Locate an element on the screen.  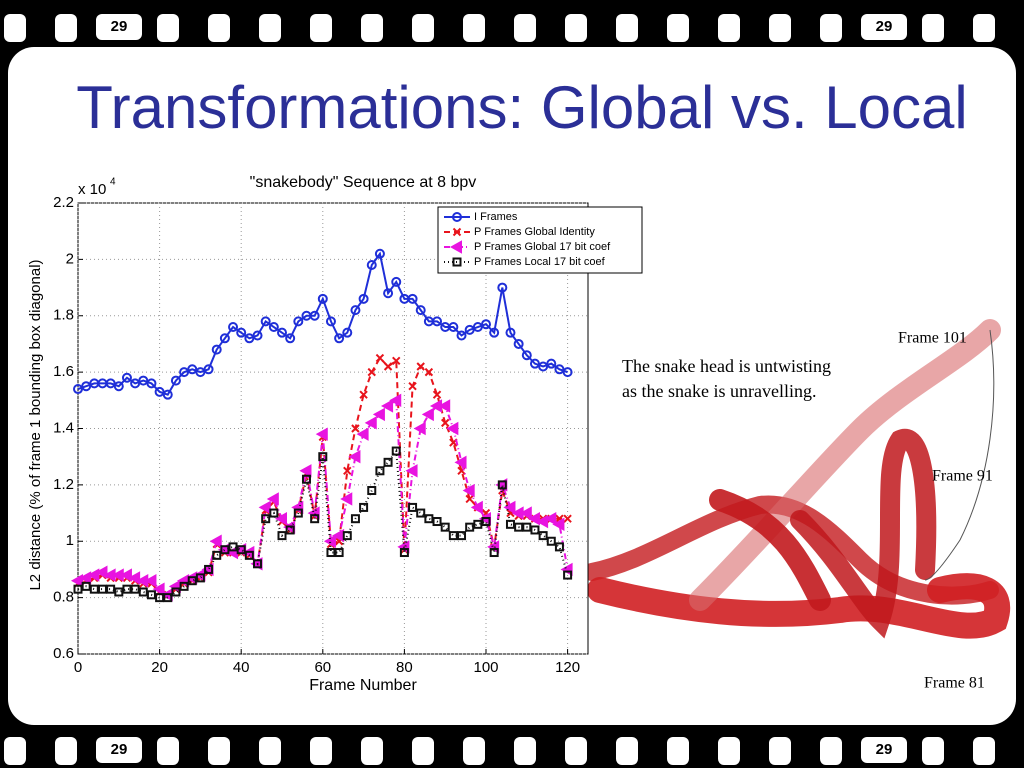
legend-label: P Frames Local 17 bit coef is located at coordinates (540, 262).